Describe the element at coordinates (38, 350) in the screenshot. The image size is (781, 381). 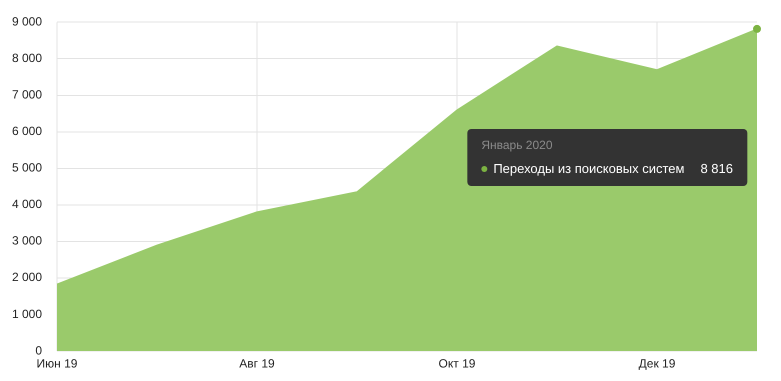
I see `y-tick-label: 0` at that location.